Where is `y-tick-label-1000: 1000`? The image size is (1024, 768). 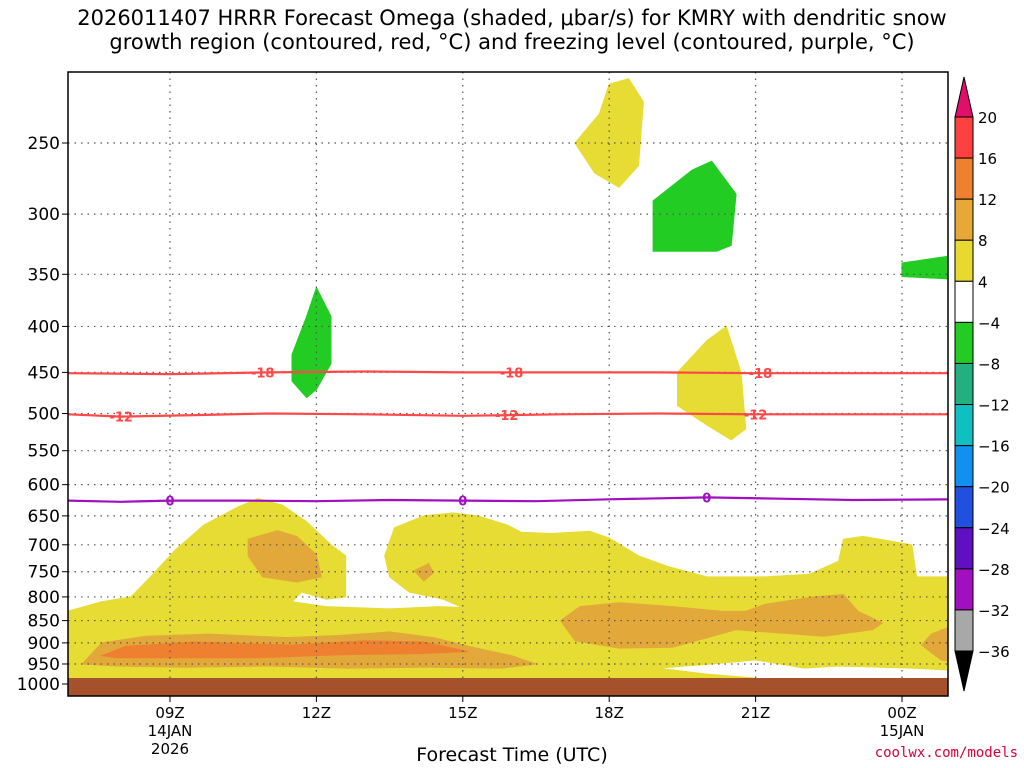
y-tick-label-1000: 1000 is located at coordinates (38, 685).